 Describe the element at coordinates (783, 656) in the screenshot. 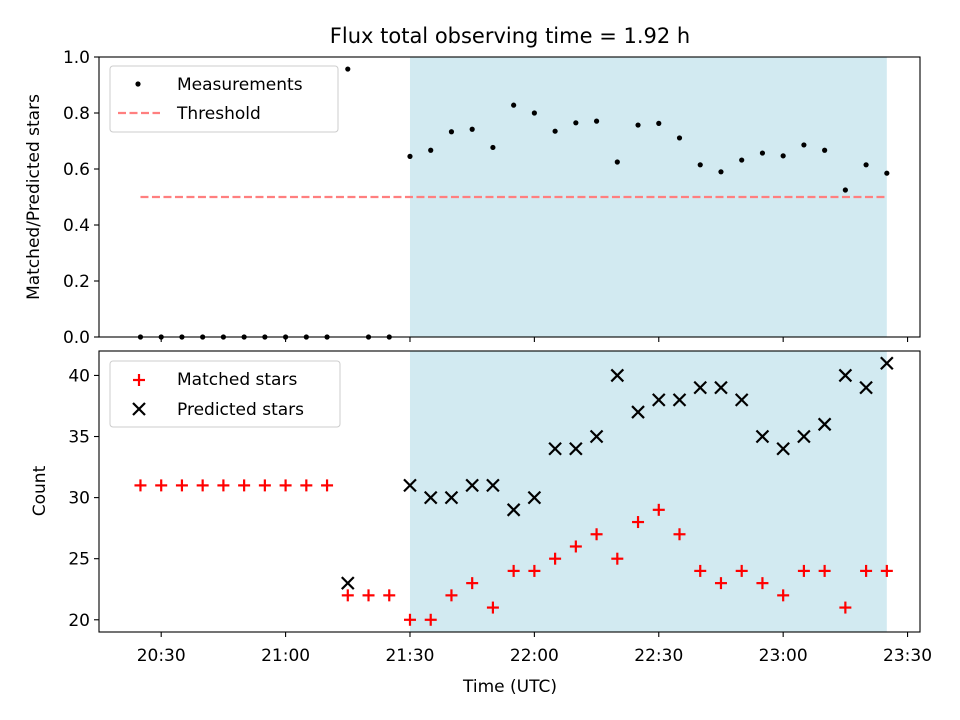

I see `x-tick-label: 23:00` at that location.